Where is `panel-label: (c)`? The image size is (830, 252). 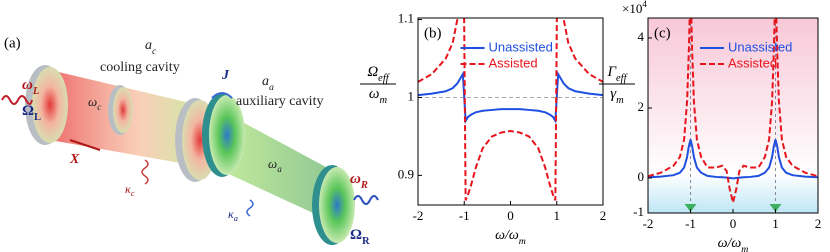 panel-label: (c) is located at coordinates (662, 33).